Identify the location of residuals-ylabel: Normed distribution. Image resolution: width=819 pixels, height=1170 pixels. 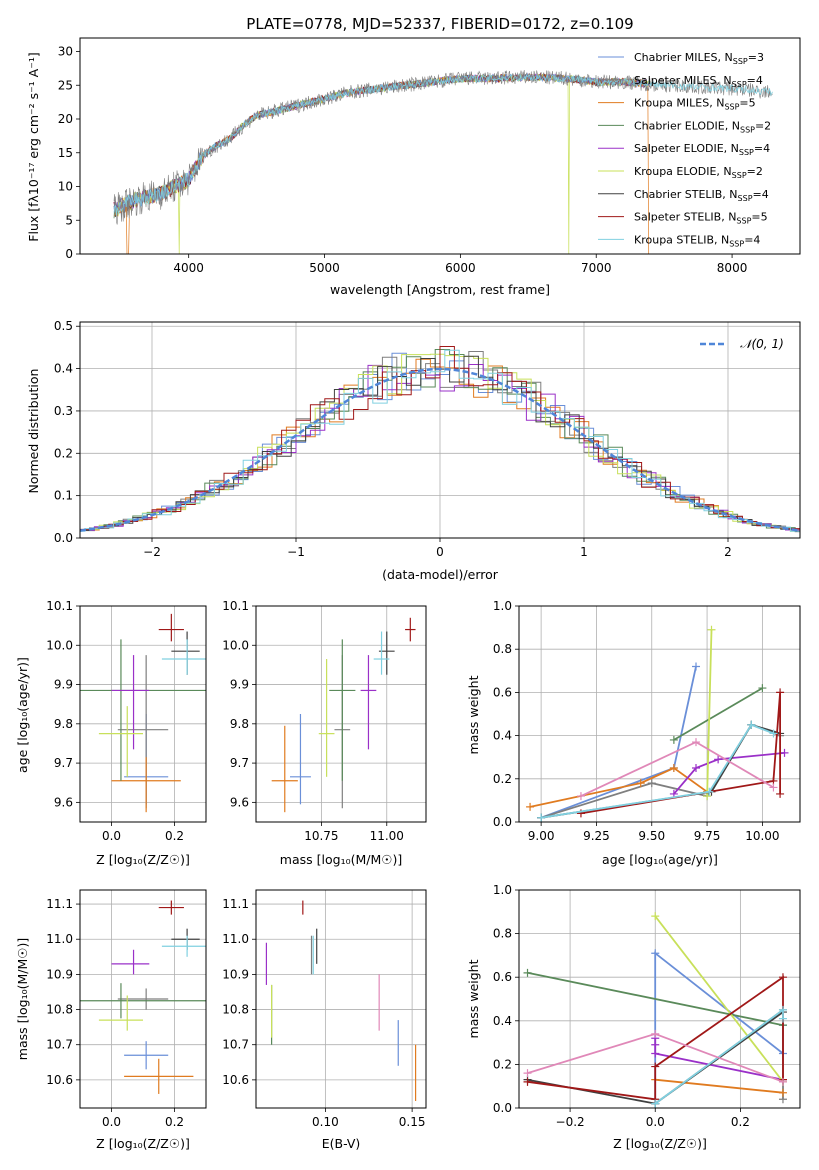
(33, 431).